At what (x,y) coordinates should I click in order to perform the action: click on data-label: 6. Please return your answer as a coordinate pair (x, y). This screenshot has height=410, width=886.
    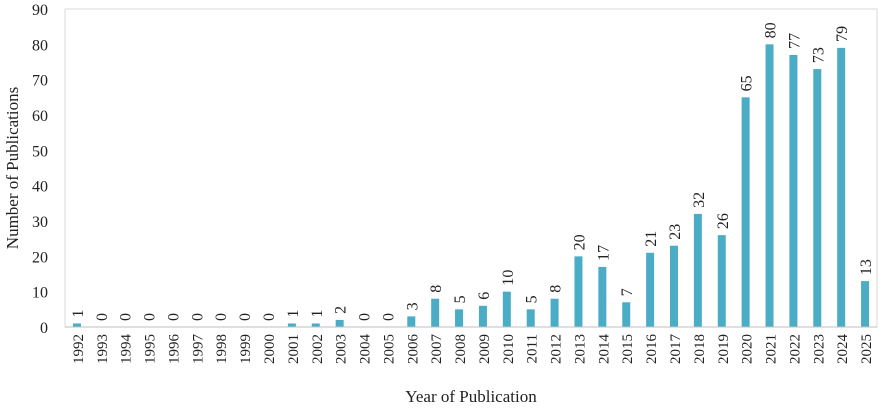
    Looking at the image, I should click on (484, 296).